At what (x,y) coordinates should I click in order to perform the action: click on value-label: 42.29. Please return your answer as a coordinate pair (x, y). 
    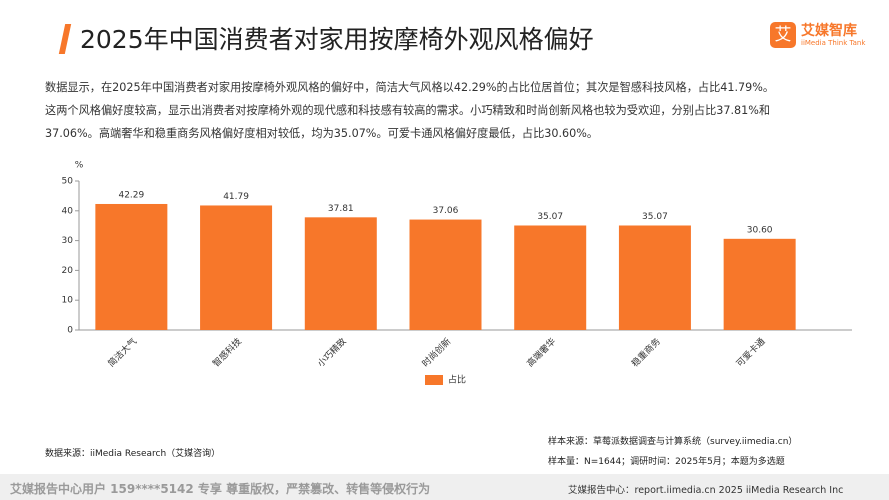
    Looking at the image, I should click on (131, 195).